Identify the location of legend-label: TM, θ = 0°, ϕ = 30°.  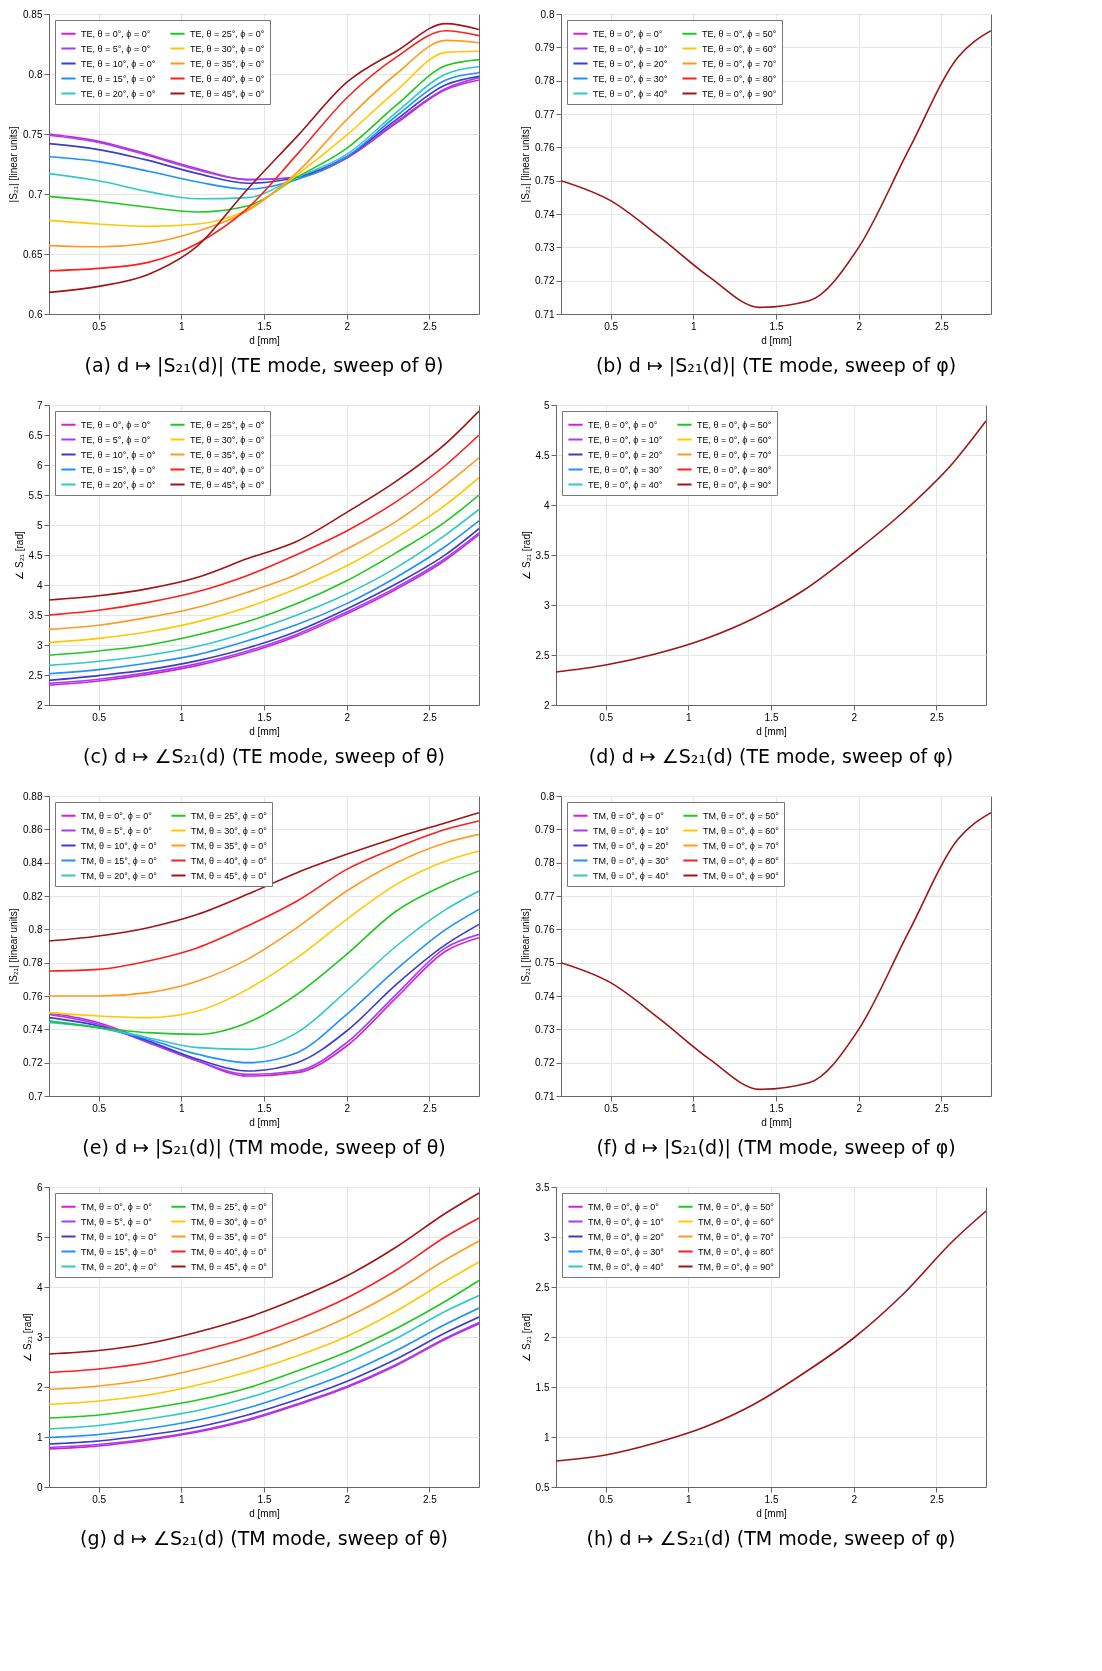
(631, 860).